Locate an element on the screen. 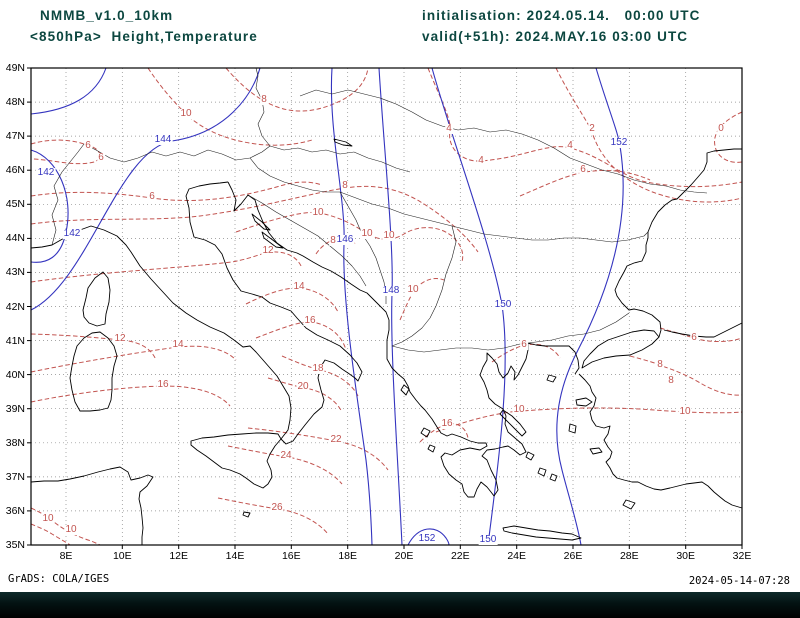 The image size is (800, 618). creation-timestamp: 2024-05-14-07:28 is located at coordinates (739, 581).